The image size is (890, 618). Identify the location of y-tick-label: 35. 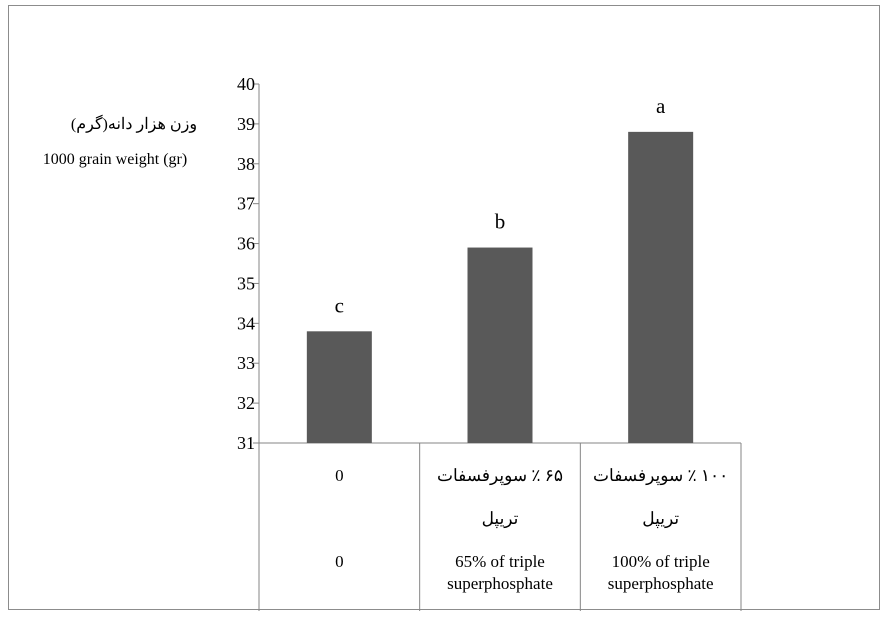
(246, 283).